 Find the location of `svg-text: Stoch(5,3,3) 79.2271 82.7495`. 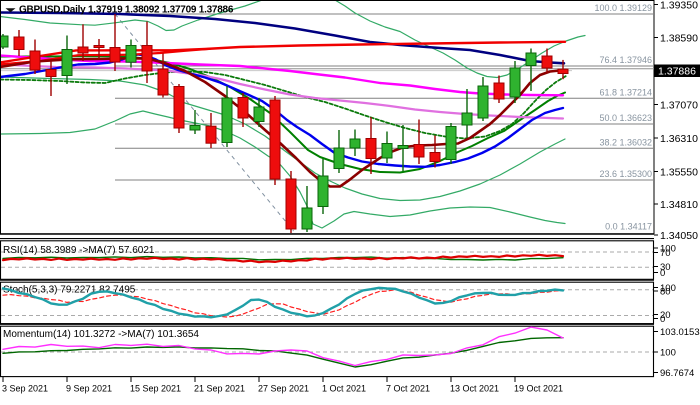

svg-text: Stoch(5,3,3) 79.2271 82.7495 is located at coordinates (69, 290).